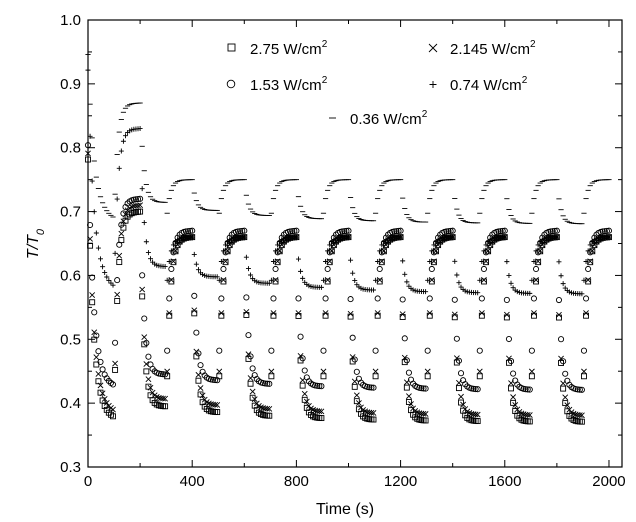 Image resolution: width=636 pixels, height=522 pixels. Describe the element at coordinates (36, 243) in the screenshot. I see `svg-text: T/T0` at that location.